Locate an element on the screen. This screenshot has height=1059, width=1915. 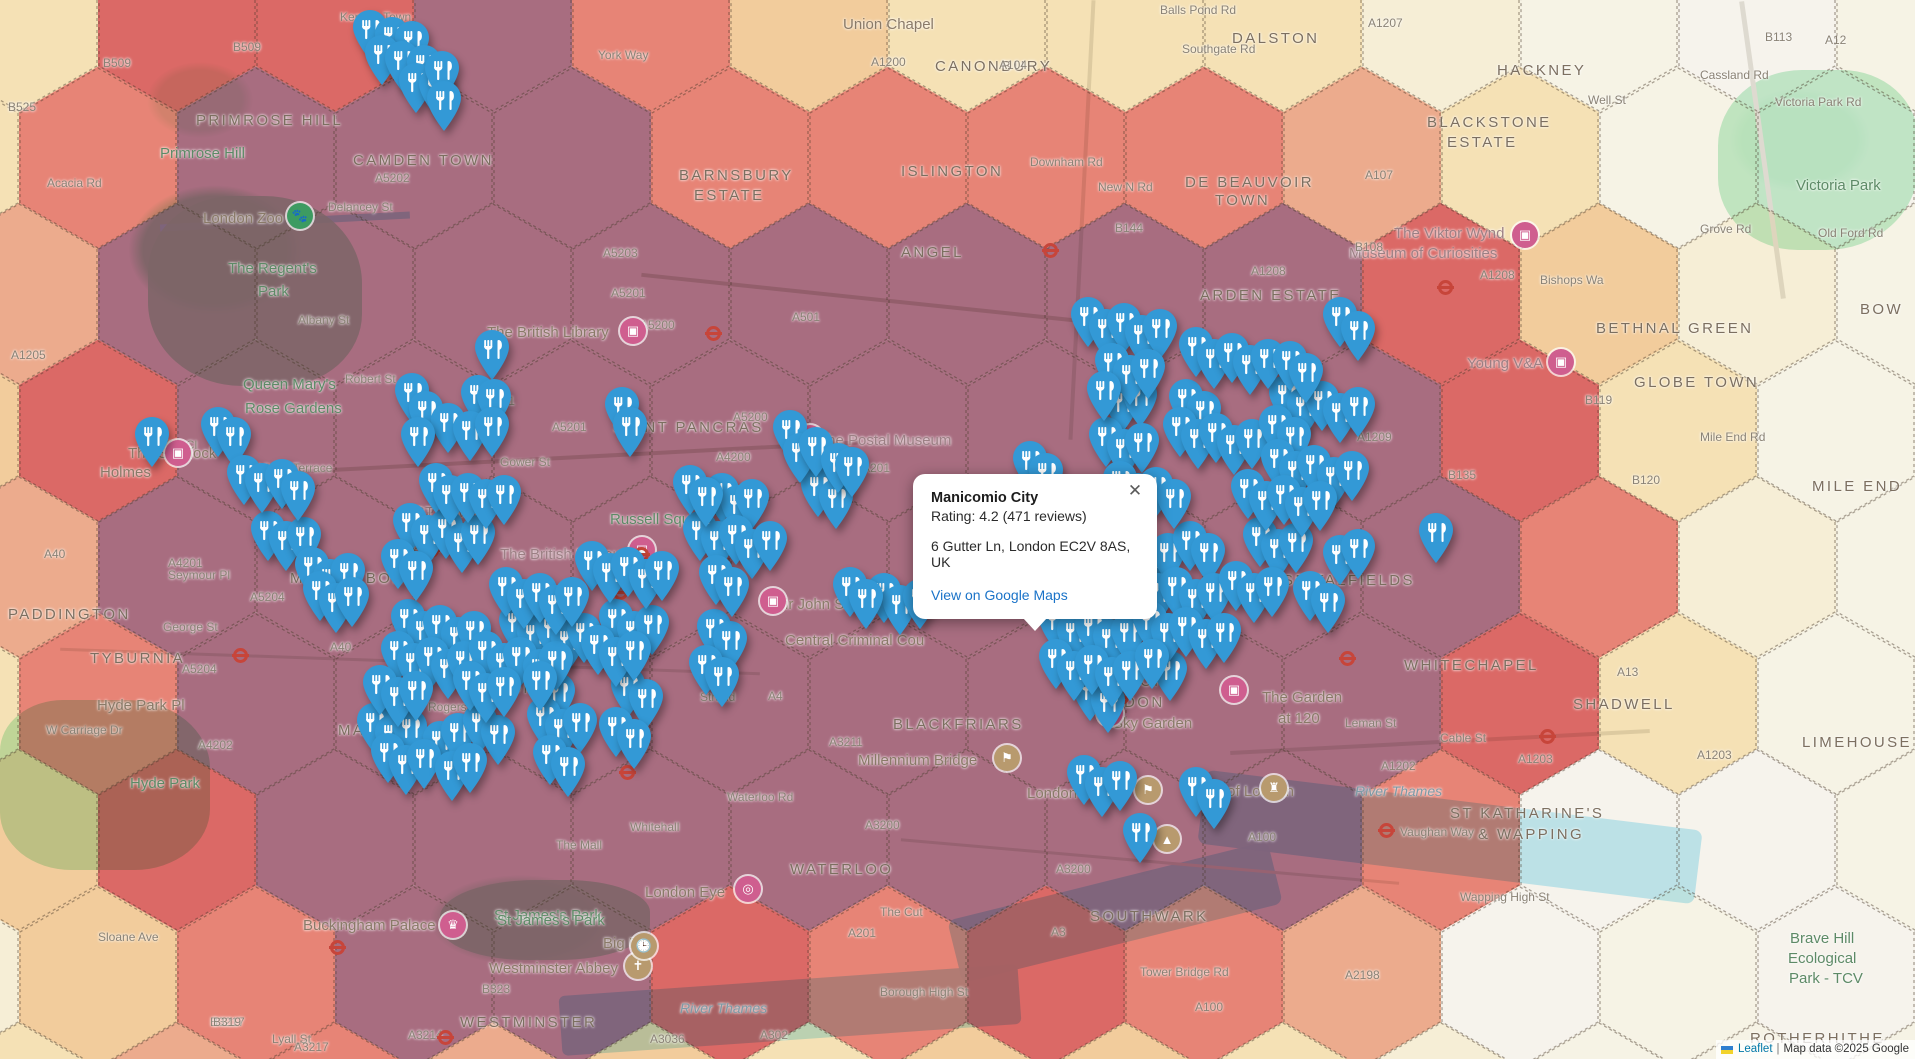
sherlock-holmes-museum-icon: ▣ is located at coordinates (178, 453).